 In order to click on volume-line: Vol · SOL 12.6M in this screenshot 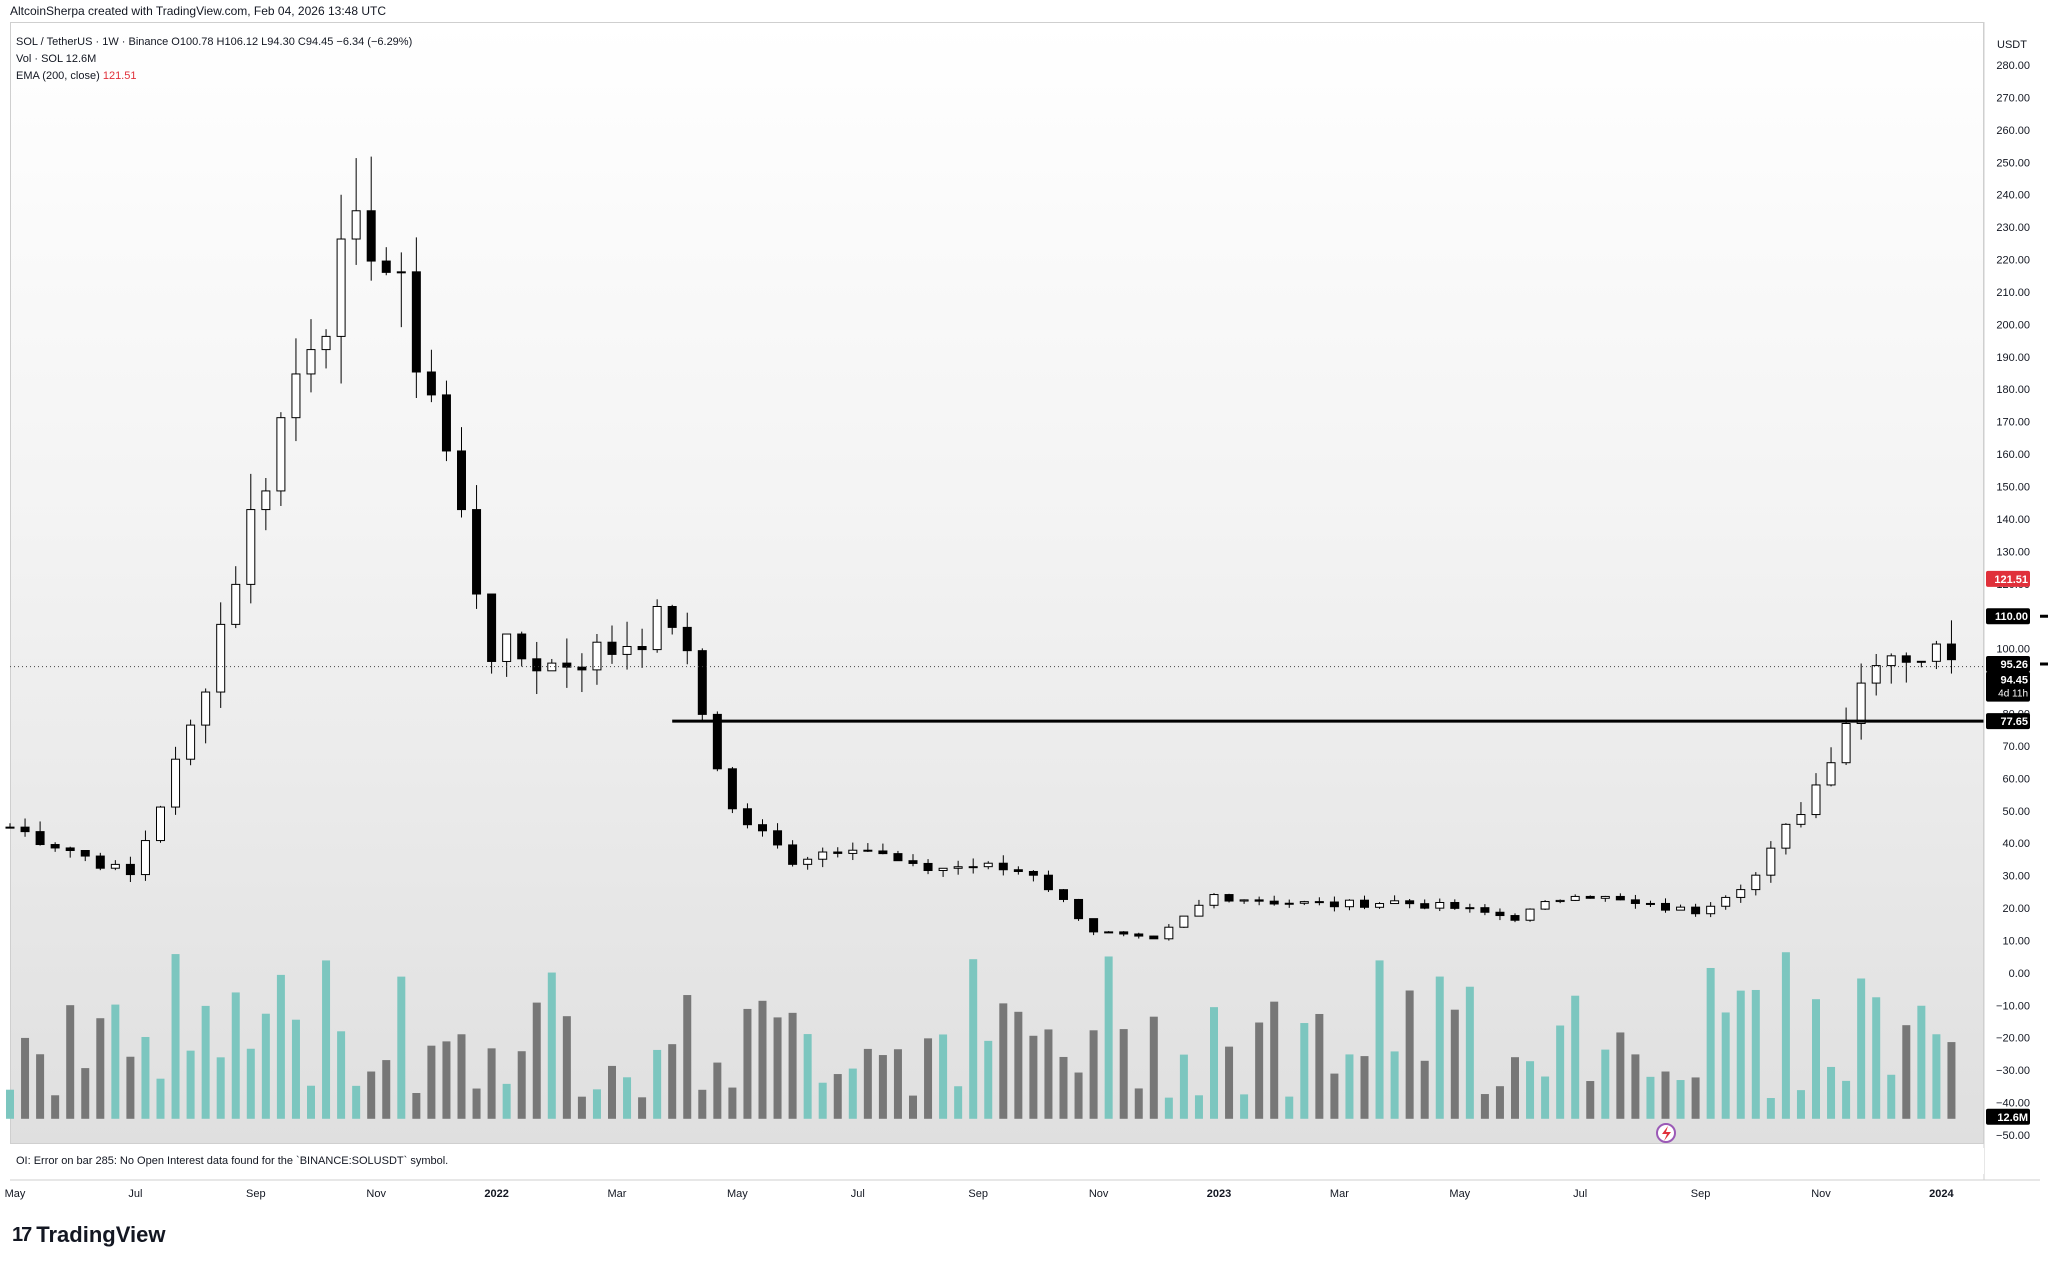, I will do `click(56, 59)`.